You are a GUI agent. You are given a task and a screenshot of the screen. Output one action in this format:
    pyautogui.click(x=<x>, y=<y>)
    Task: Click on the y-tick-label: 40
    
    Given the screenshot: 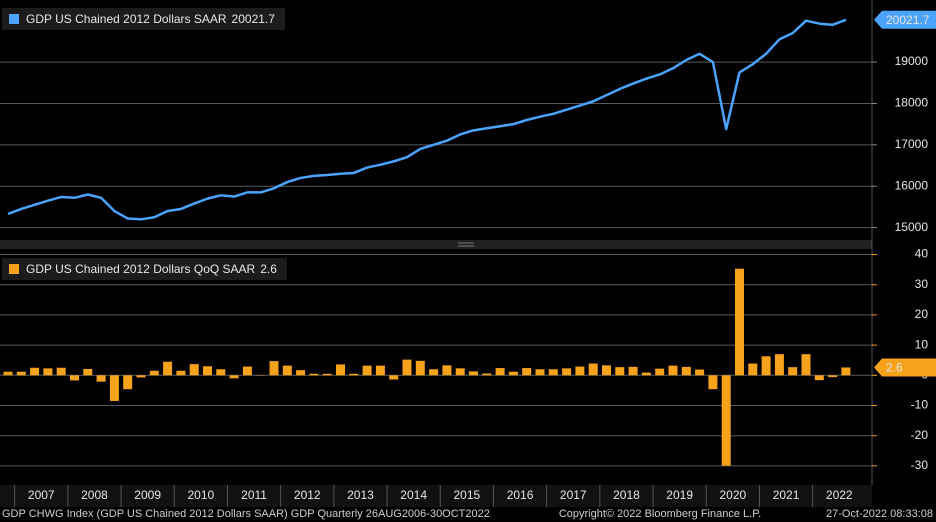 What is the action you would take?
    pyautogui.click(x=922, y=254)
    